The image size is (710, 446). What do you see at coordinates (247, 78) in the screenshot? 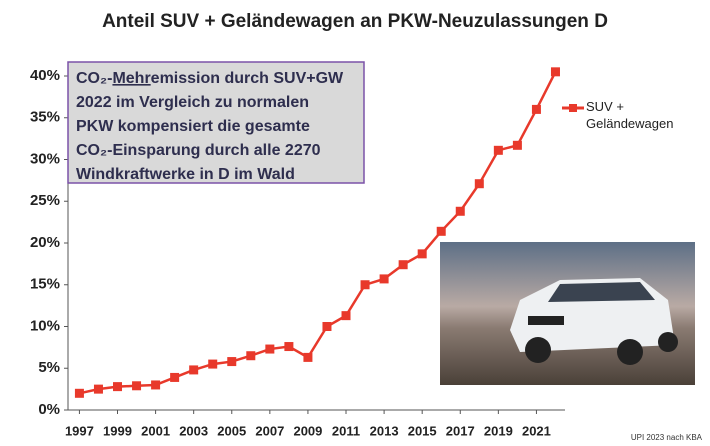
I see `annotation-part: emission durch SUV+GW` at bounding box center [247, 78].